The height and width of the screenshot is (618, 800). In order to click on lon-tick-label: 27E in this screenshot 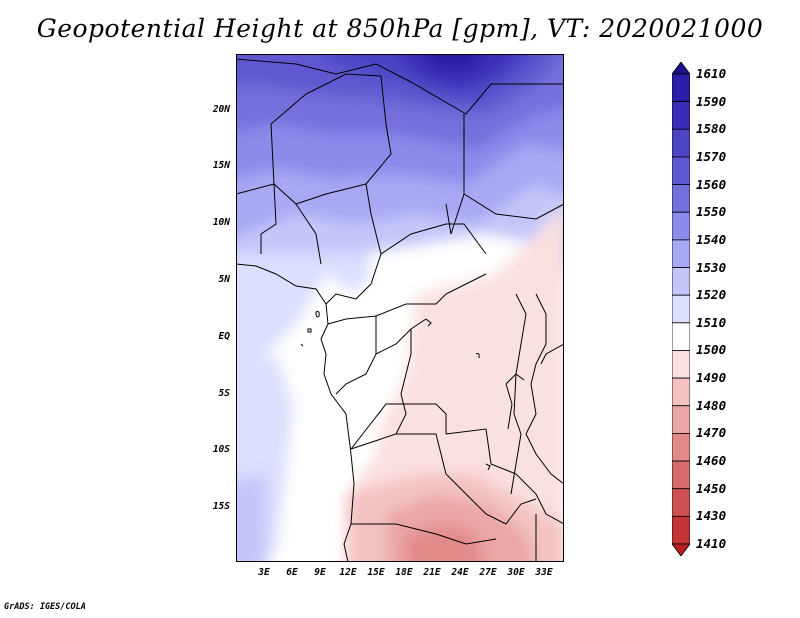, I will do `click(488, 572)`.